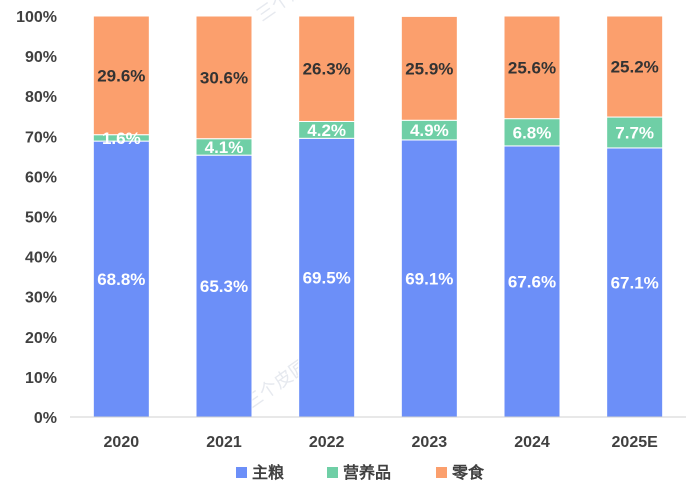 This screenshot has width=698, height=499. I want to click on x-tick-label: 2025E, so click(635, 442).